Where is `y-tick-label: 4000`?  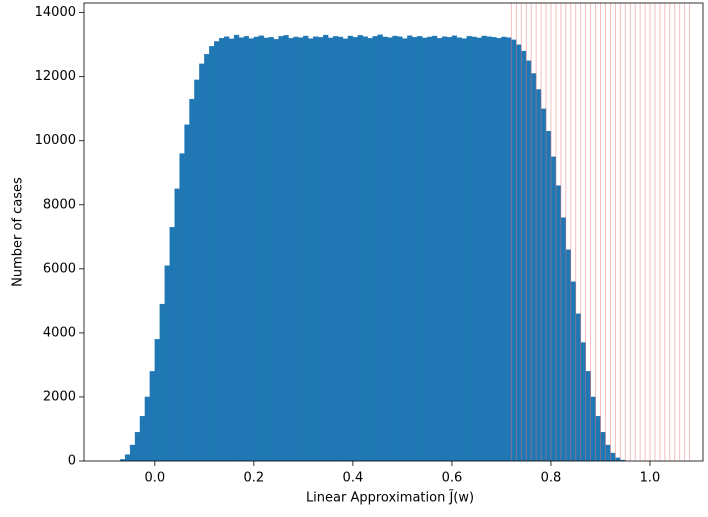
y-tick-label: 4000 is located at coordinates (59, 332).